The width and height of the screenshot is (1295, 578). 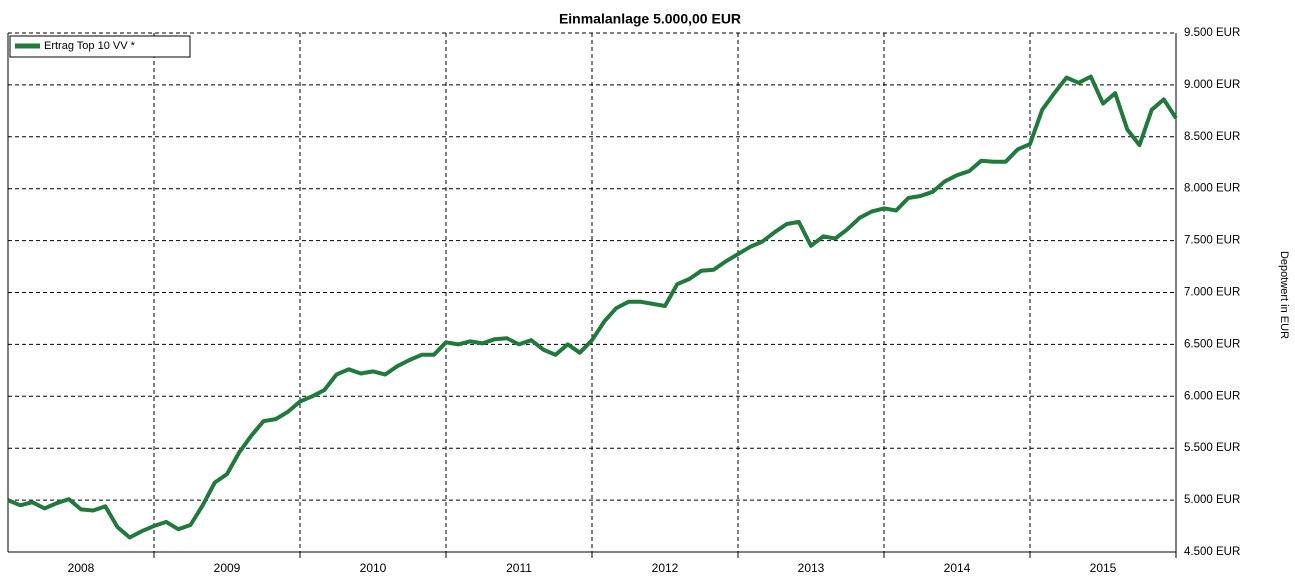 I want to click on legend-label: Ertrag Top 10 VV *, so click(x=90, y=46).